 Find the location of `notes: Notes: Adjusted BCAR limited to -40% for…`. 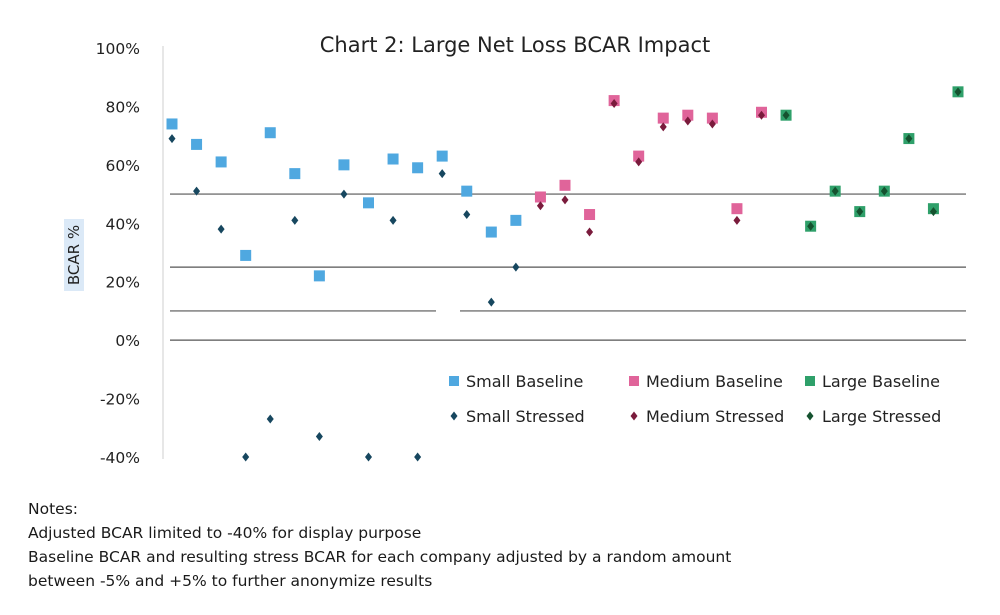

notes: Notes: Adjusted BCAR limited to -40% for… is located at coordinates (379, 545).